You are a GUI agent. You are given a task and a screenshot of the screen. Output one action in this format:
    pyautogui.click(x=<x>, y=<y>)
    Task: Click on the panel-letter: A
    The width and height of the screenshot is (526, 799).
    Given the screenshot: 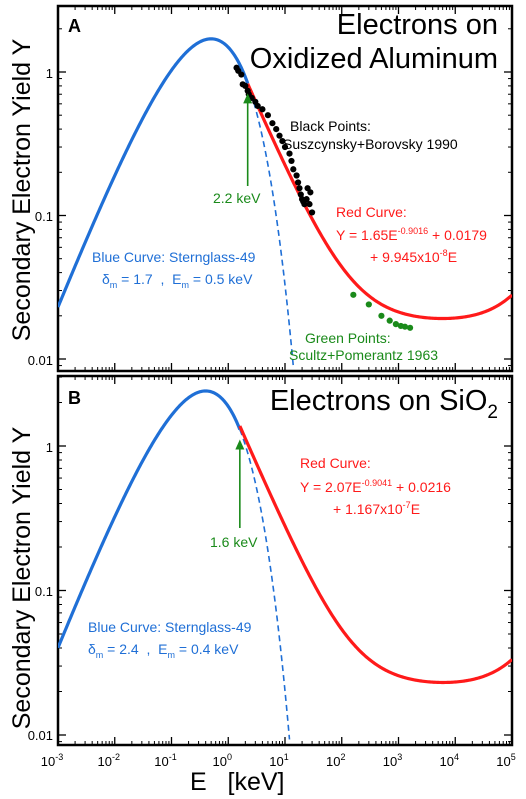 What is the action you would take?
    pyautogui.click(x=74, y=26)
    